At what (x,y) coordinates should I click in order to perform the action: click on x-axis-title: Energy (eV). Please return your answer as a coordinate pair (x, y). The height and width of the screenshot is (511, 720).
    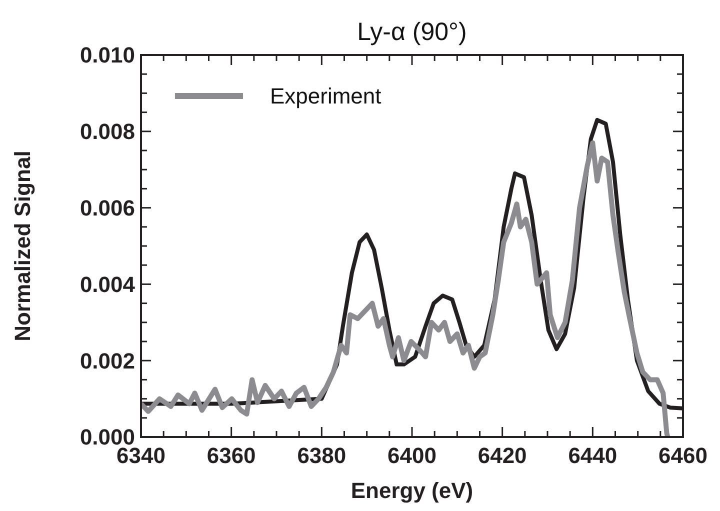
    Looking at the image, I should click on (412, 490).